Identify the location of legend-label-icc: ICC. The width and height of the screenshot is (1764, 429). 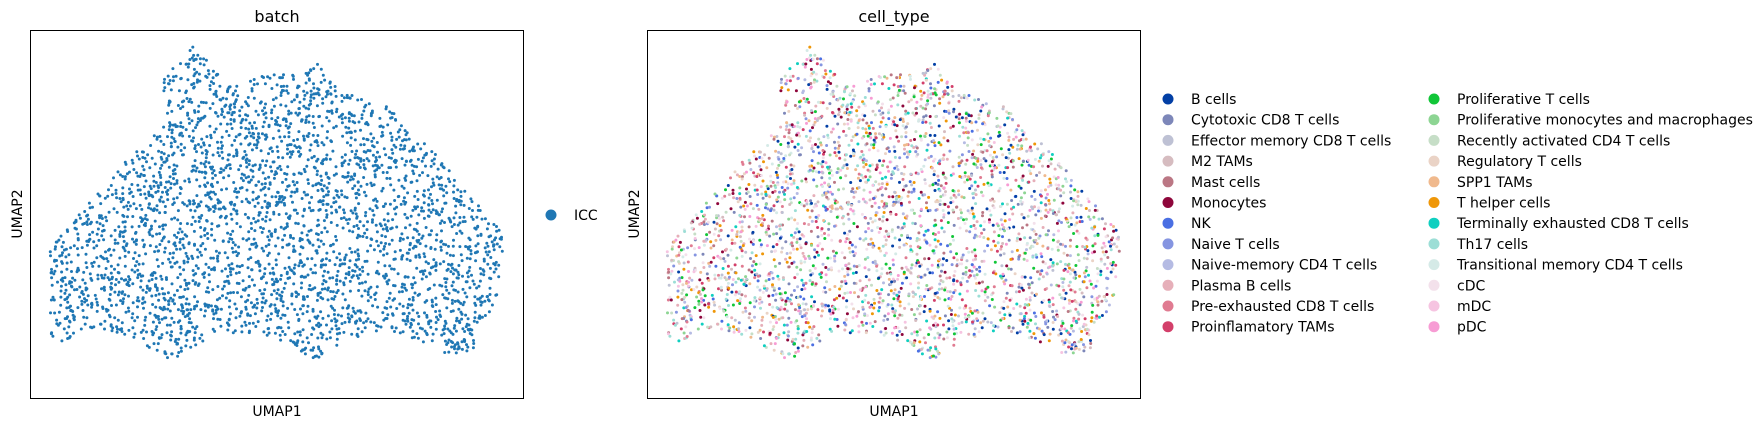
(586, 216).